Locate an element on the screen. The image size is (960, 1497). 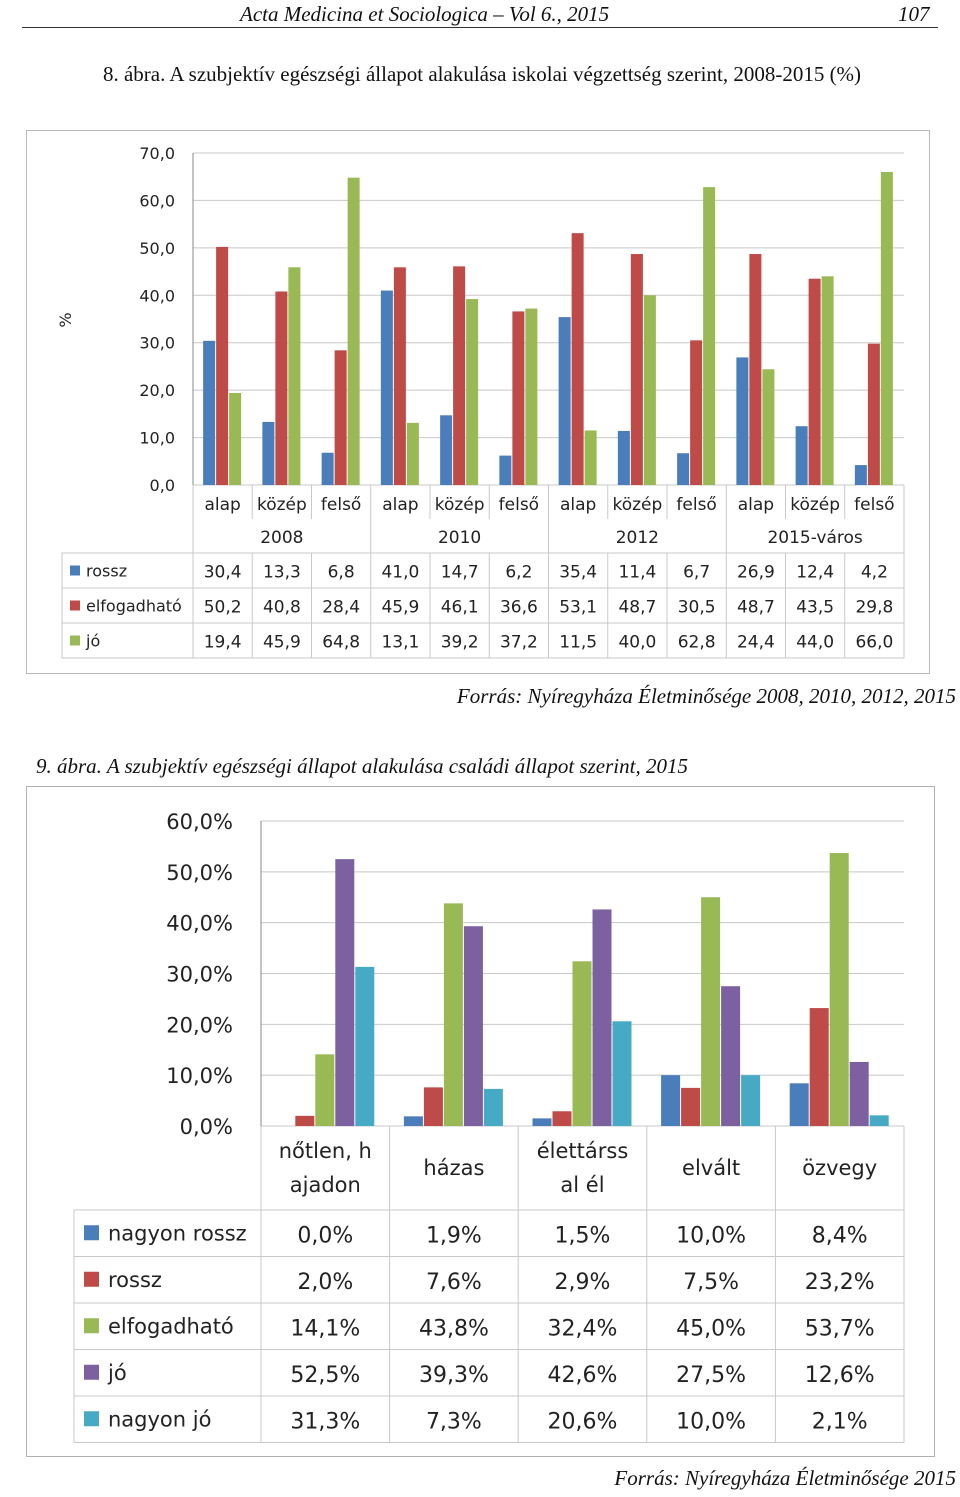
chart2-table-cell: 2,1% is located at coordinates (840, 1421).